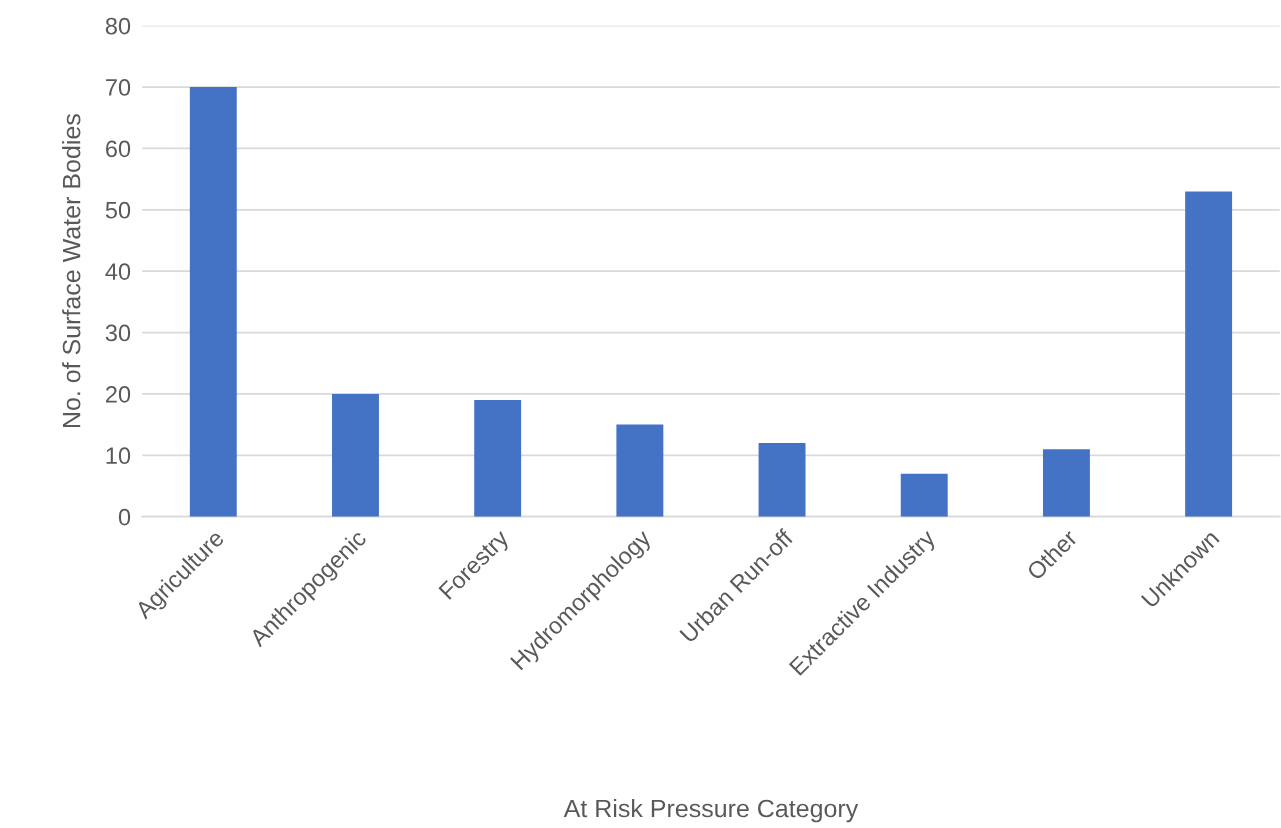 The height and width of the screenshot is (828, 1281). What do you see at coordinates (711, 811) in the screenshot?
I see `x-axis-title: At Risk Pressure Category` at bounding box center [711, 811].